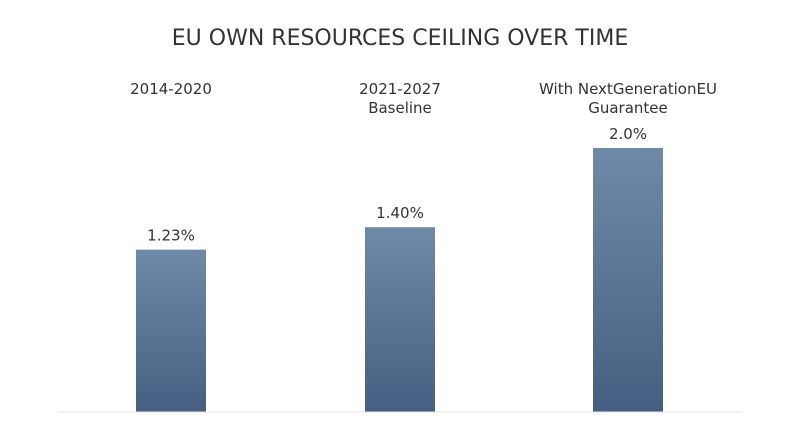 The height and width of the screenshot is (447, 800). Describe the element at coordinates (400, 38) in the screenshot. I see `chart-title: EU OWN RESOURCES CEILING OVER TIME` at that location.